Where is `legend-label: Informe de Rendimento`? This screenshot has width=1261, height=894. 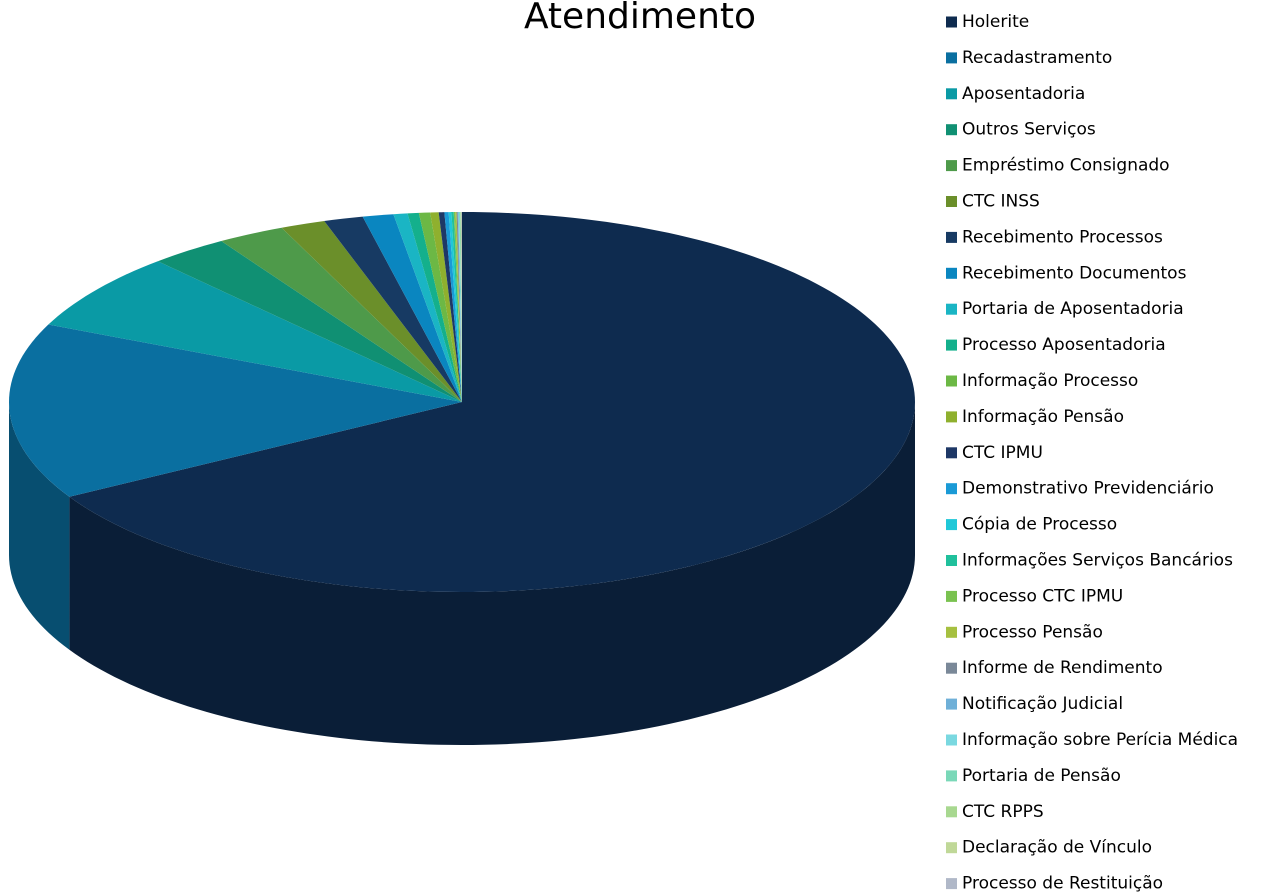 legend-label: Informe de Rendimento is located at coordinates (1062, 668).